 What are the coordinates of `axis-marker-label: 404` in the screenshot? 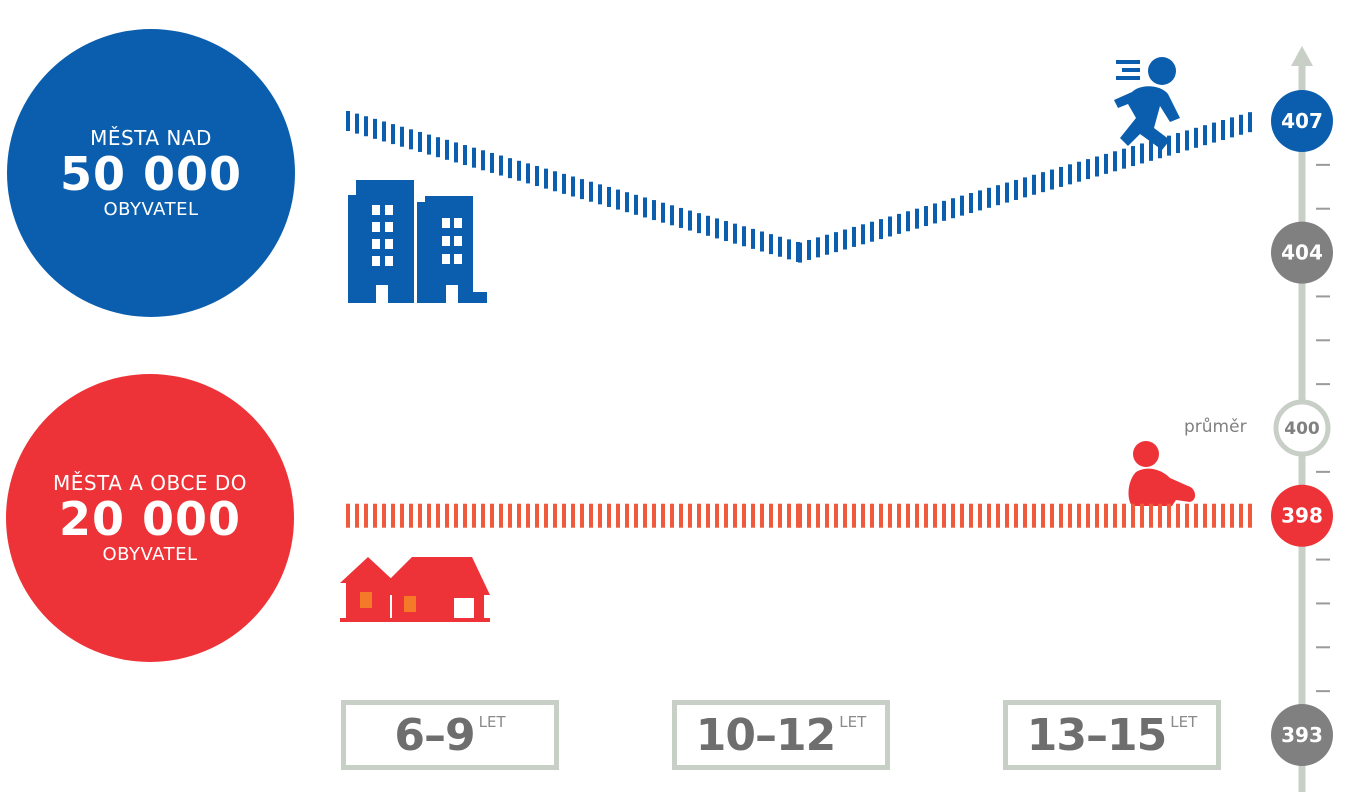 It's located at (1302, 253).